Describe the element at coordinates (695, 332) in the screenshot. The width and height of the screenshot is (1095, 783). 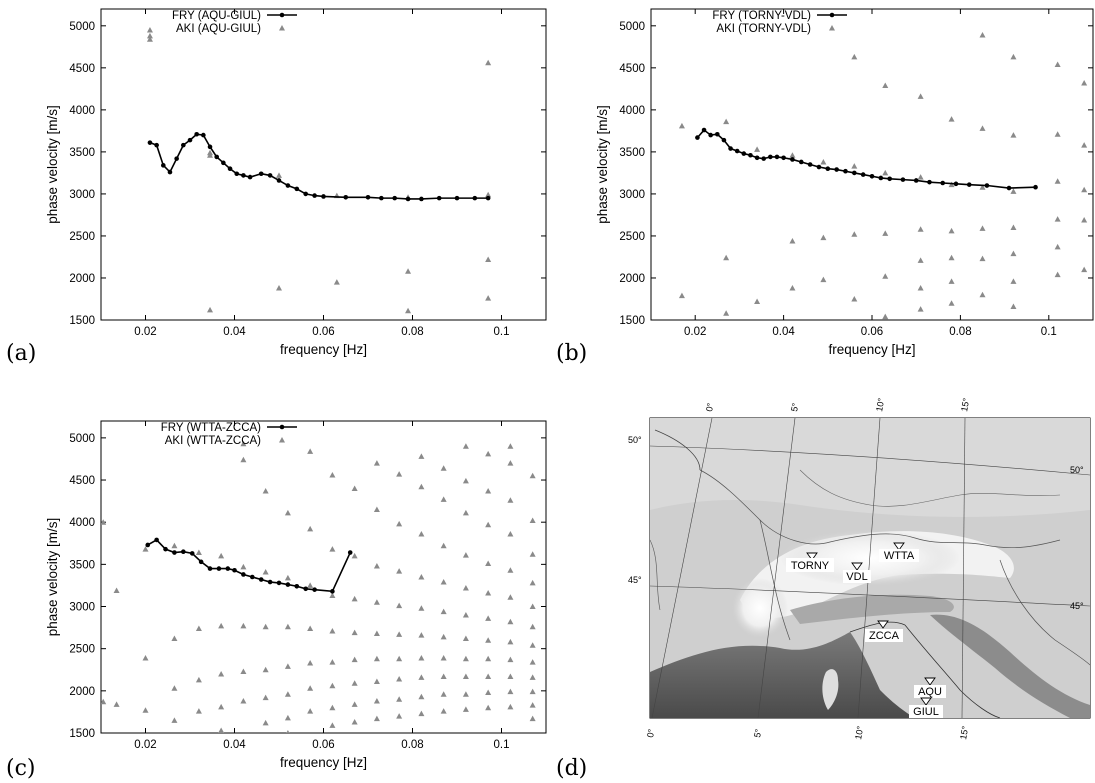
I see `x-tick-label: 0.02` at that location.